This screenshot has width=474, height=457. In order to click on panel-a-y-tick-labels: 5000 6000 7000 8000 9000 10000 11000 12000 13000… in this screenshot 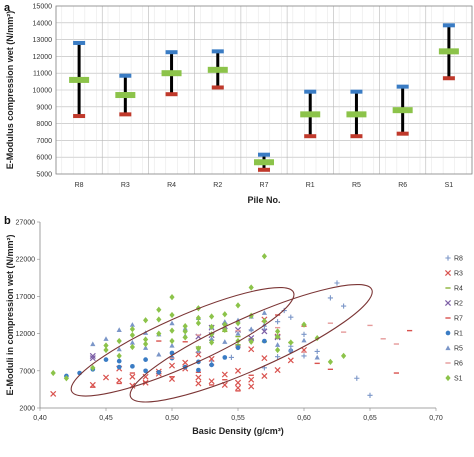, I will do `click(43, 91)`.